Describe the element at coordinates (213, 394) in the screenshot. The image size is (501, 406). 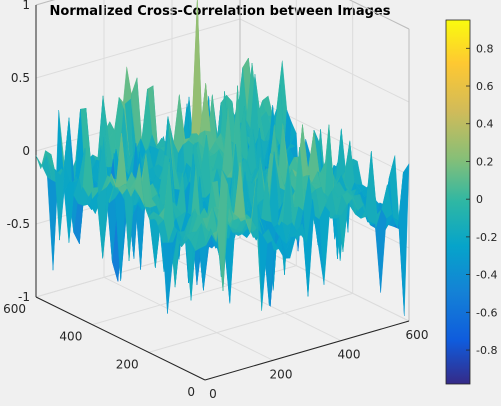
I see `x-tick-label: 0` at that location.